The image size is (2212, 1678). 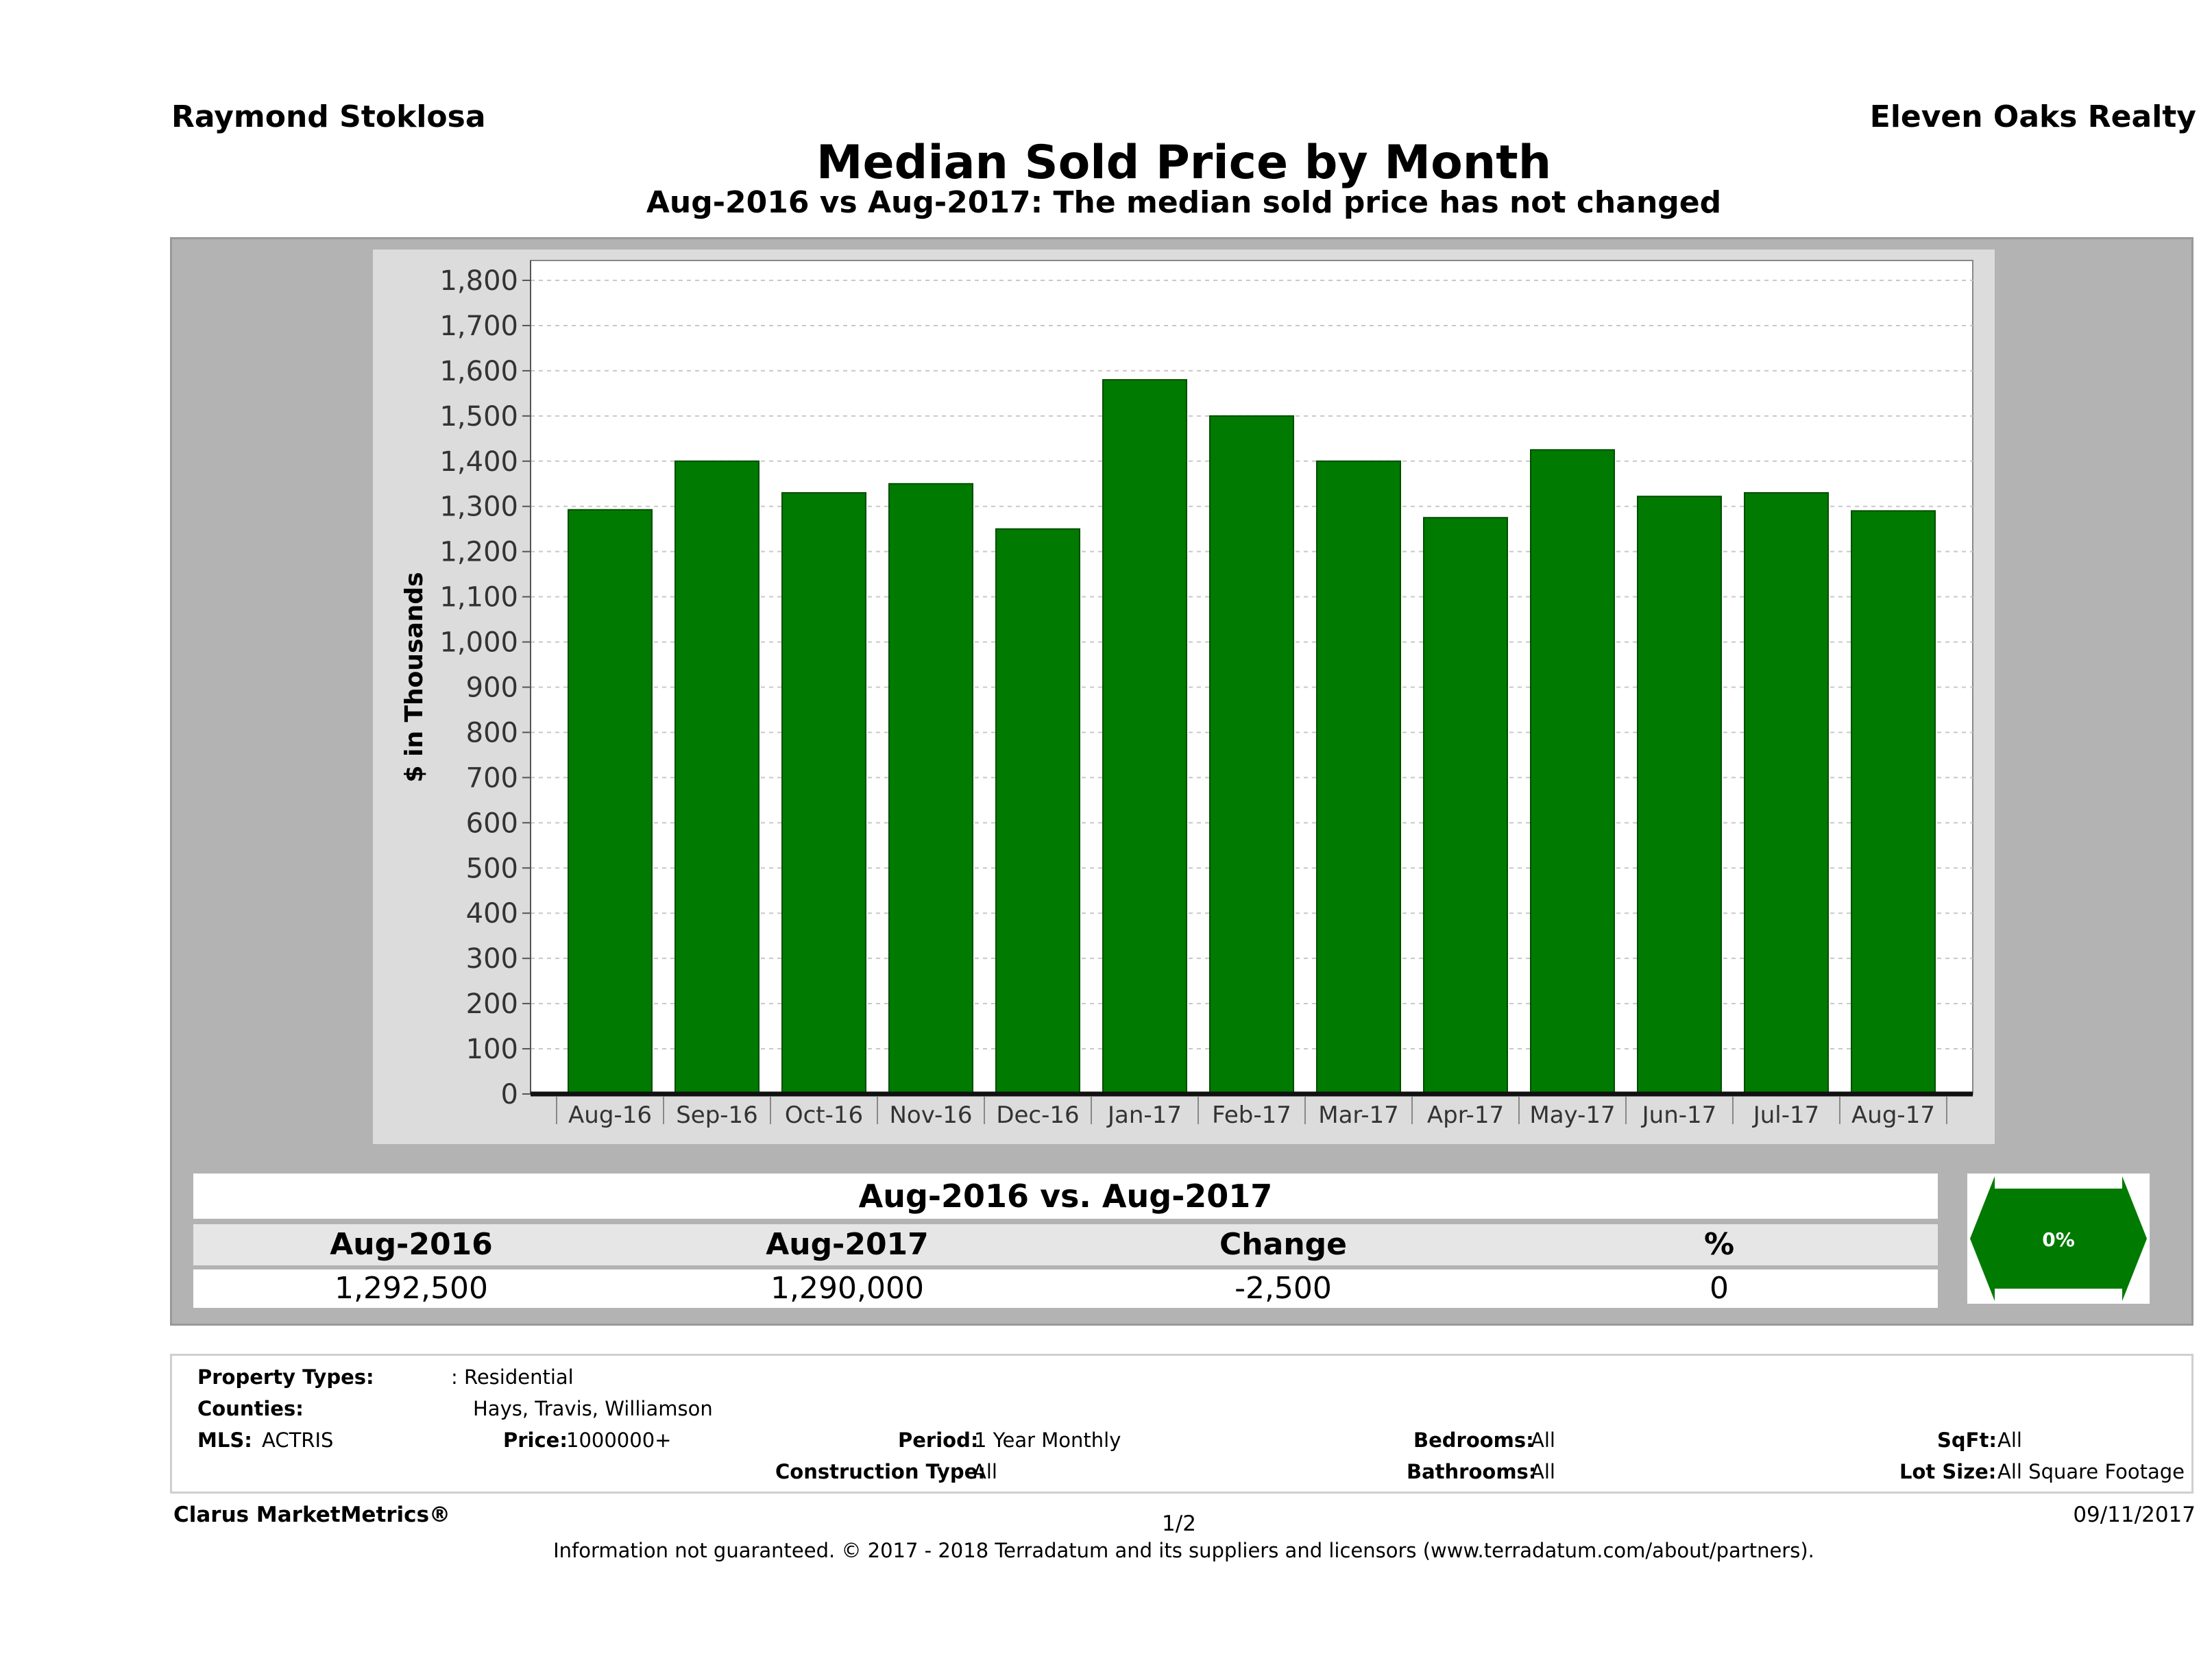 I want to click on change-badge-label: 0%, so click(x=2058, y=1239).